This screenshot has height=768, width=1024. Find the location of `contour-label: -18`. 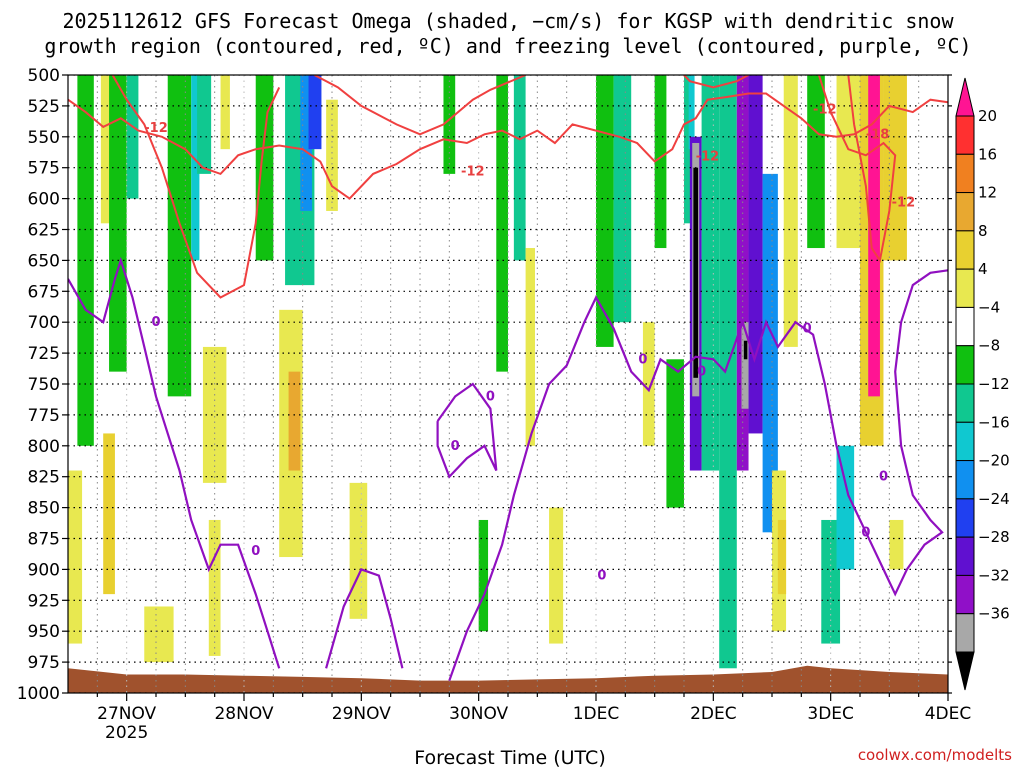

contour-label: -18 is located at coordinates (878, 134).